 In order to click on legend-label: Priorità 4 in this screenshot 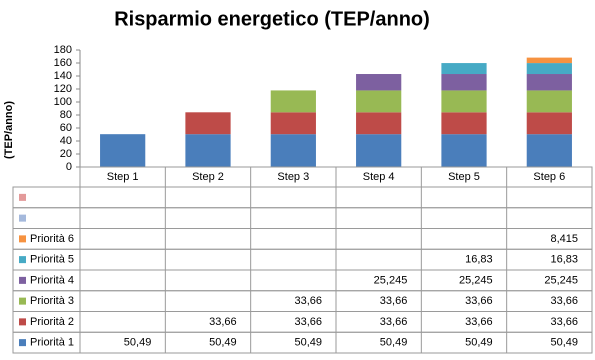, I will do `click(52, 280)`.